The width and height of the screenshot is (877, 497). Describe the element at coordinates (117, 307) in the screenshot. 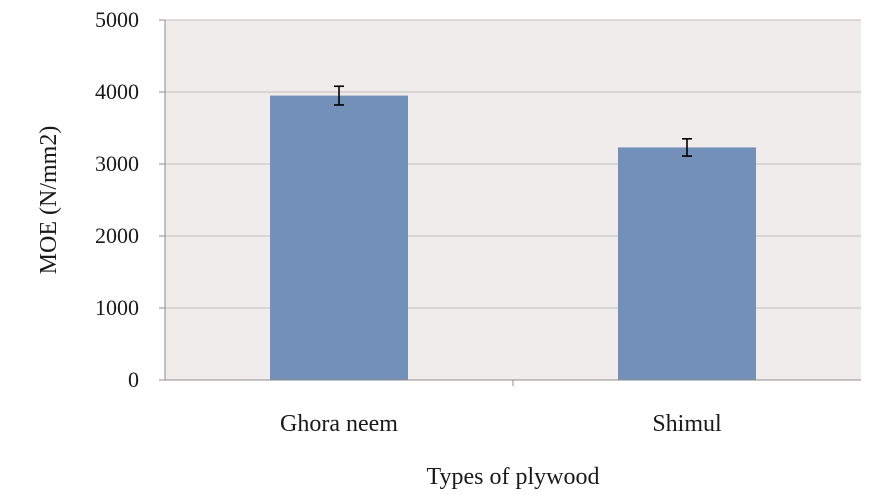

I see `y-tick-label: 1000` at that location.